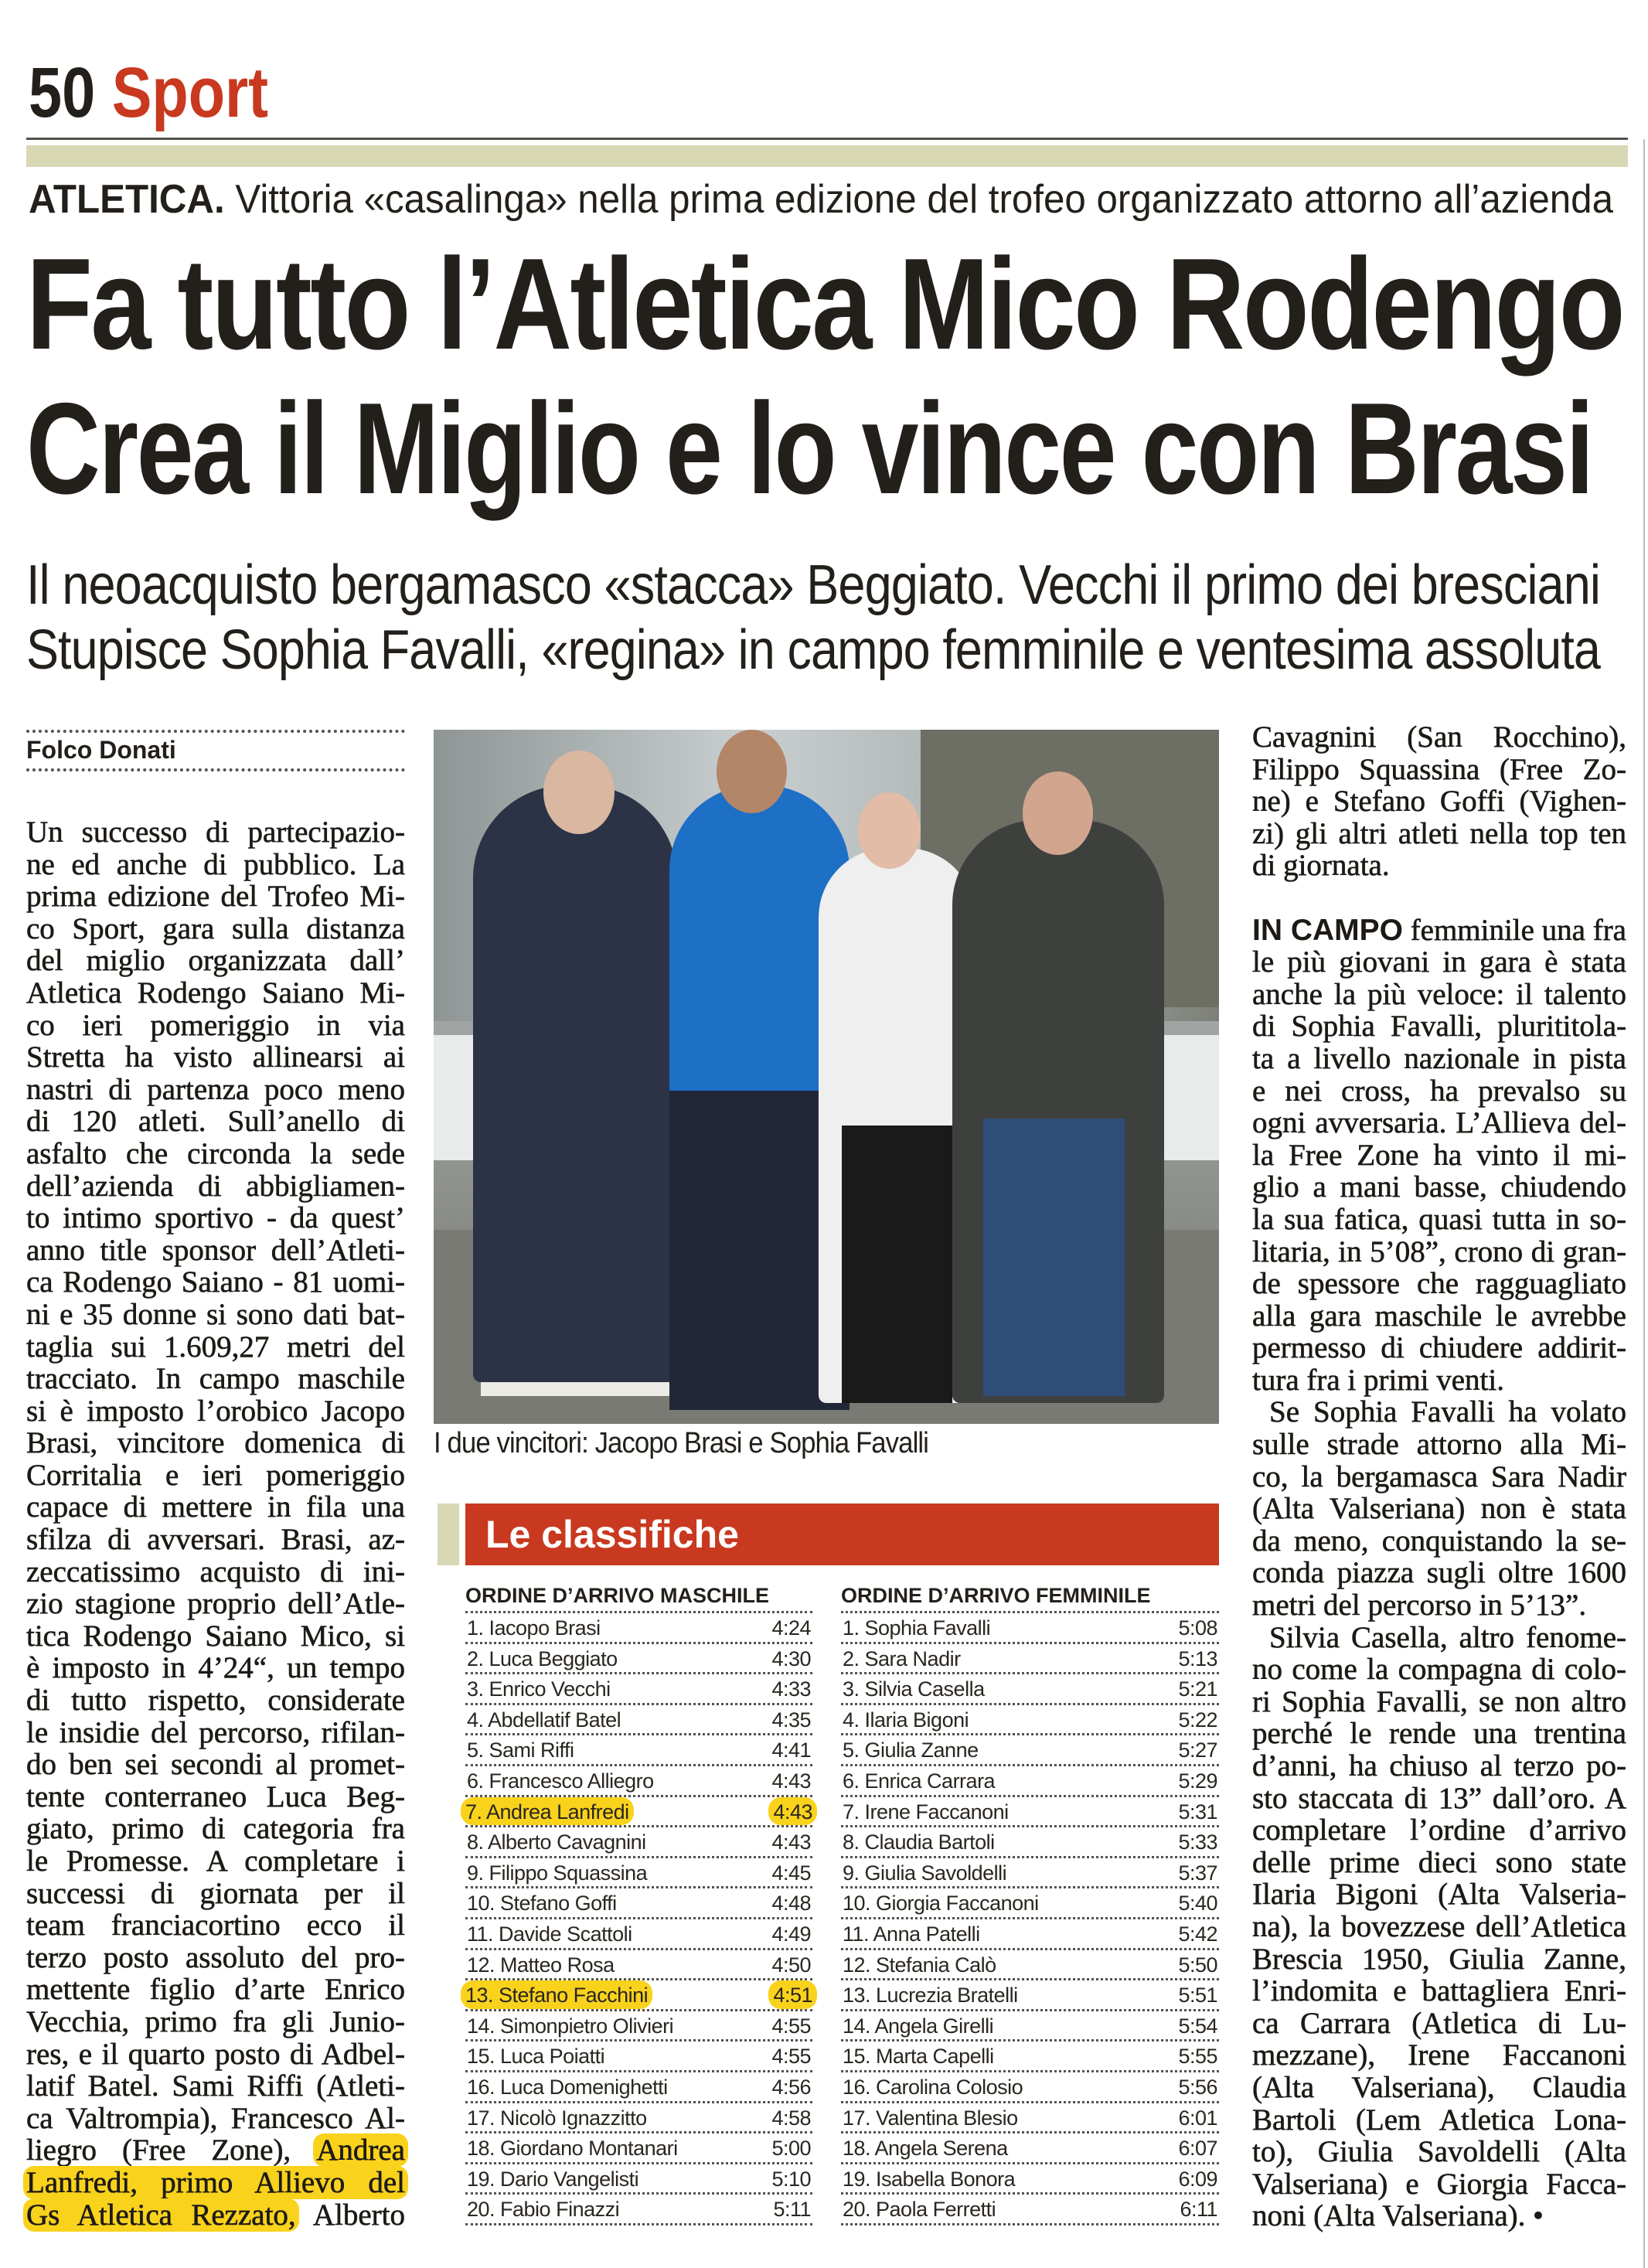  Describe the element at coordinates (216, 1186) in the screenshot. I see `text-line: dell’azienda di abbigliamen-` at that location.